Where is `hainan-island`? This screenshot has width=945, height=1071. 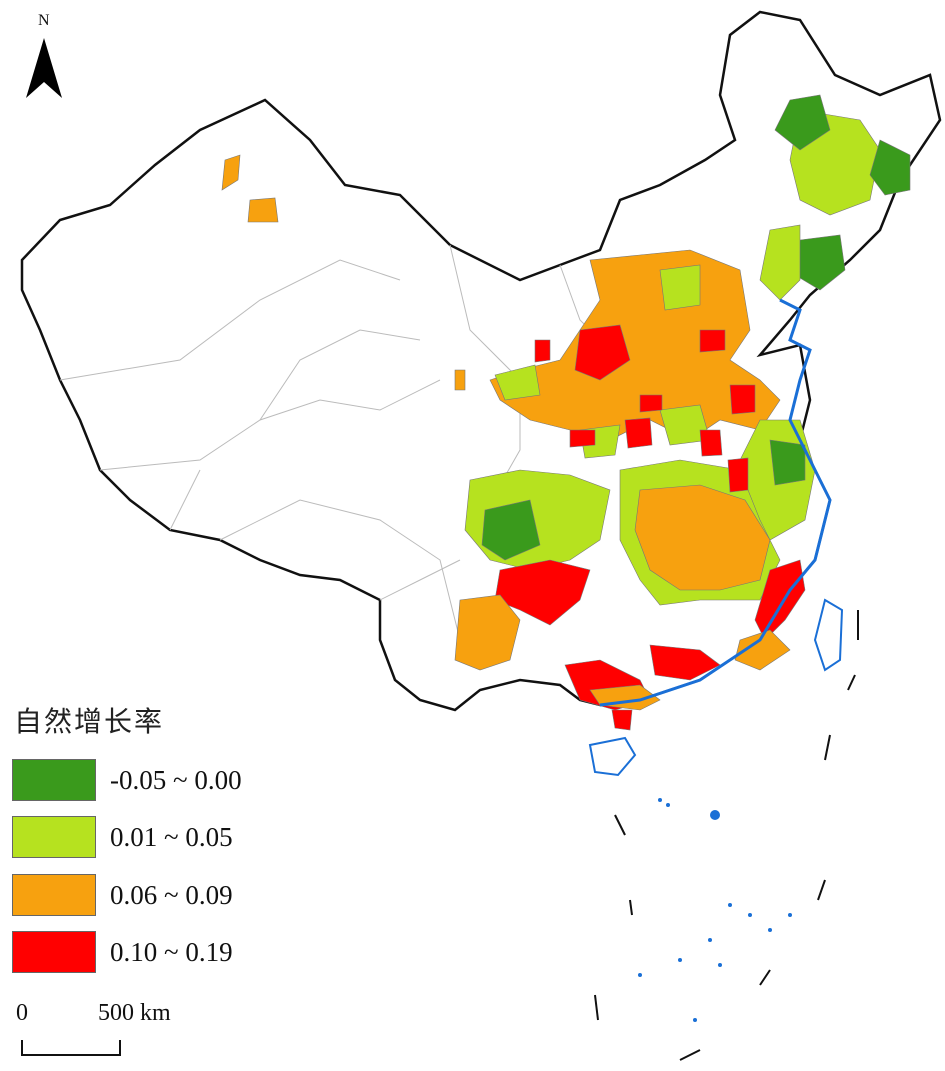
hainan-island is located at coordinates (612, 756).